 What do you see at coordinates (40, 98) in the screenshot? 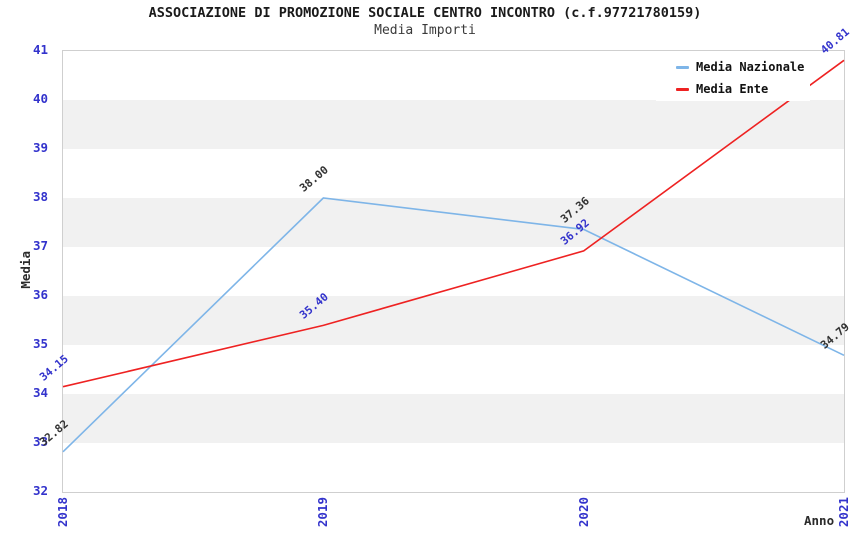
I see `y-tick-label: 40` at bounding box center [40, 98].